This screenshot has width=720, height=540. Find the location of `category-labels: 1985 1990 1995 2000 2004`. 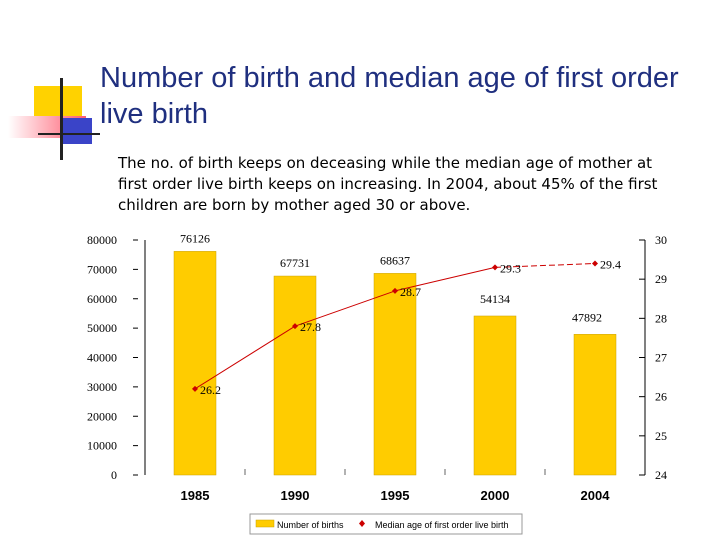

category-labels: 1985 1990 1995 2000 2004 is located at coordinates (396, 495).